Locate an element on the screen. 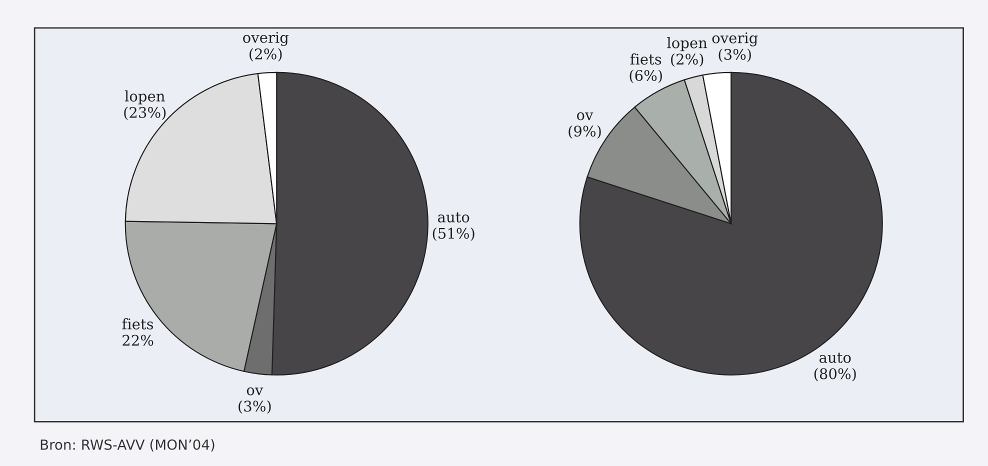  text: Bron: RWS-AVV (MON’04) is located at coordinates (127, 445).